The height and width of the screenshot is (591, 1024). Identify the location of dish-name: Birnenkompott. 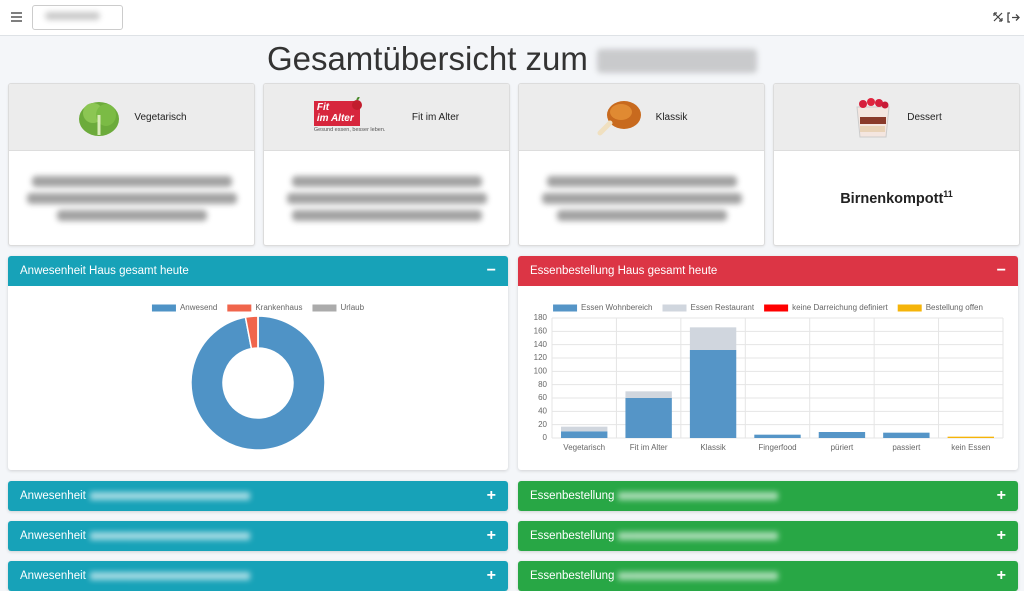
(892, 198).